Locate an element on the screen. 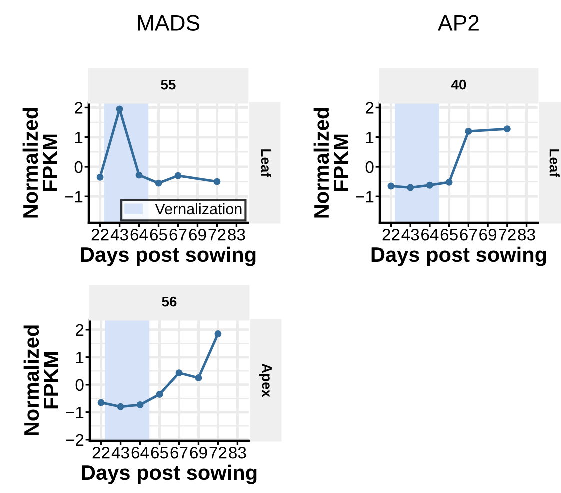 The width and height of the screenshot is (561, 493). band-label: Vernalization is located at coordinates (198, 209).